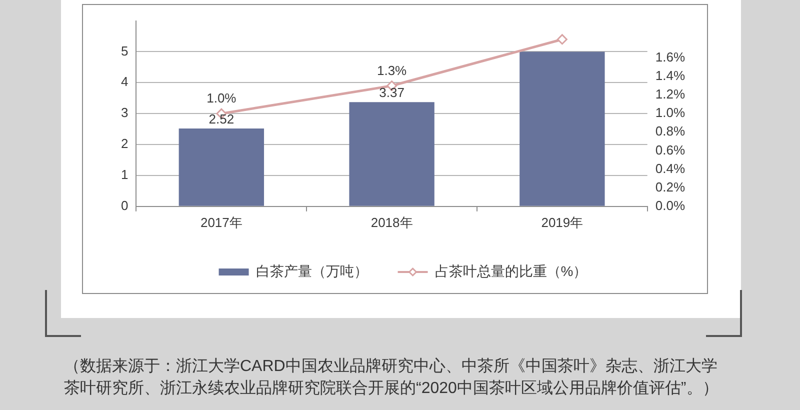 This screenshot has width=800, height=410. I want to click on y2-tick-label: 1.2%, so click(670, 94).